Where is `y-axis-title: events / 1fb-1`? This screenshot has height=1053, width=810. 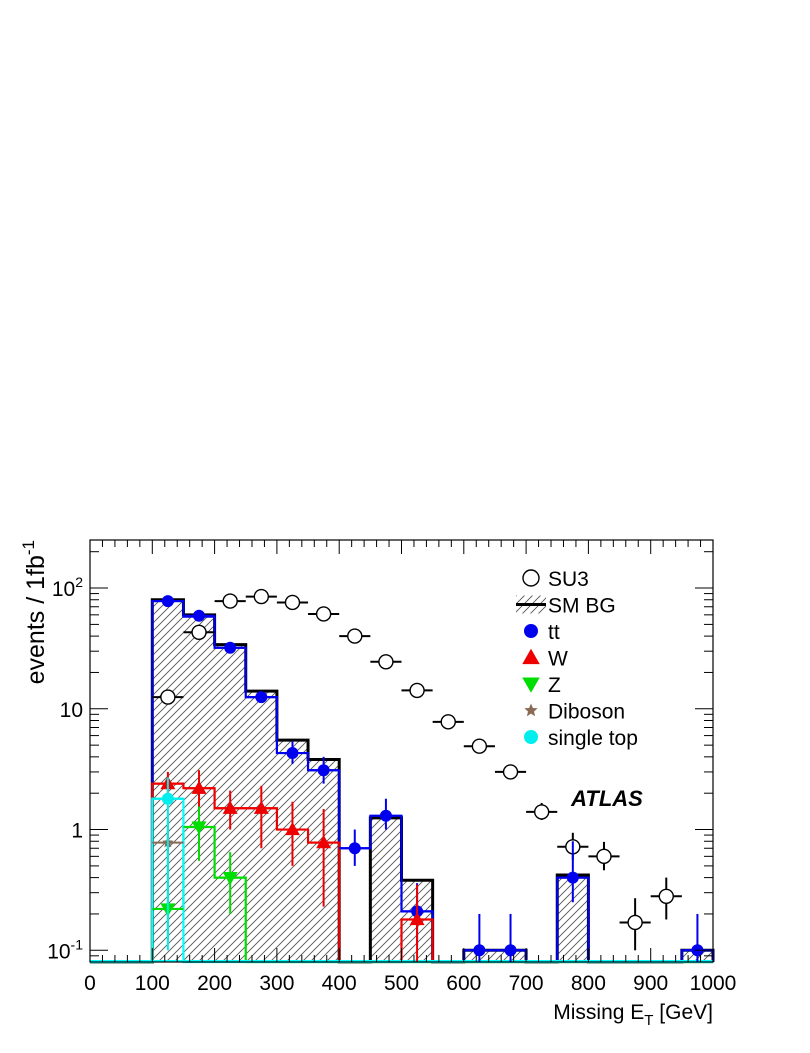 y-axis-title: events / 1fb-1 is located at coordinates (34, 612).